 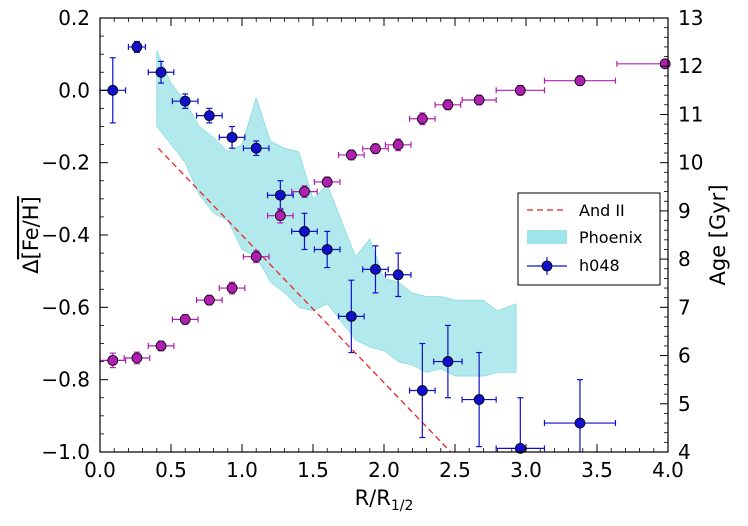 I want to click on y-right-tick-label: 6, so click(x=684, y=356).